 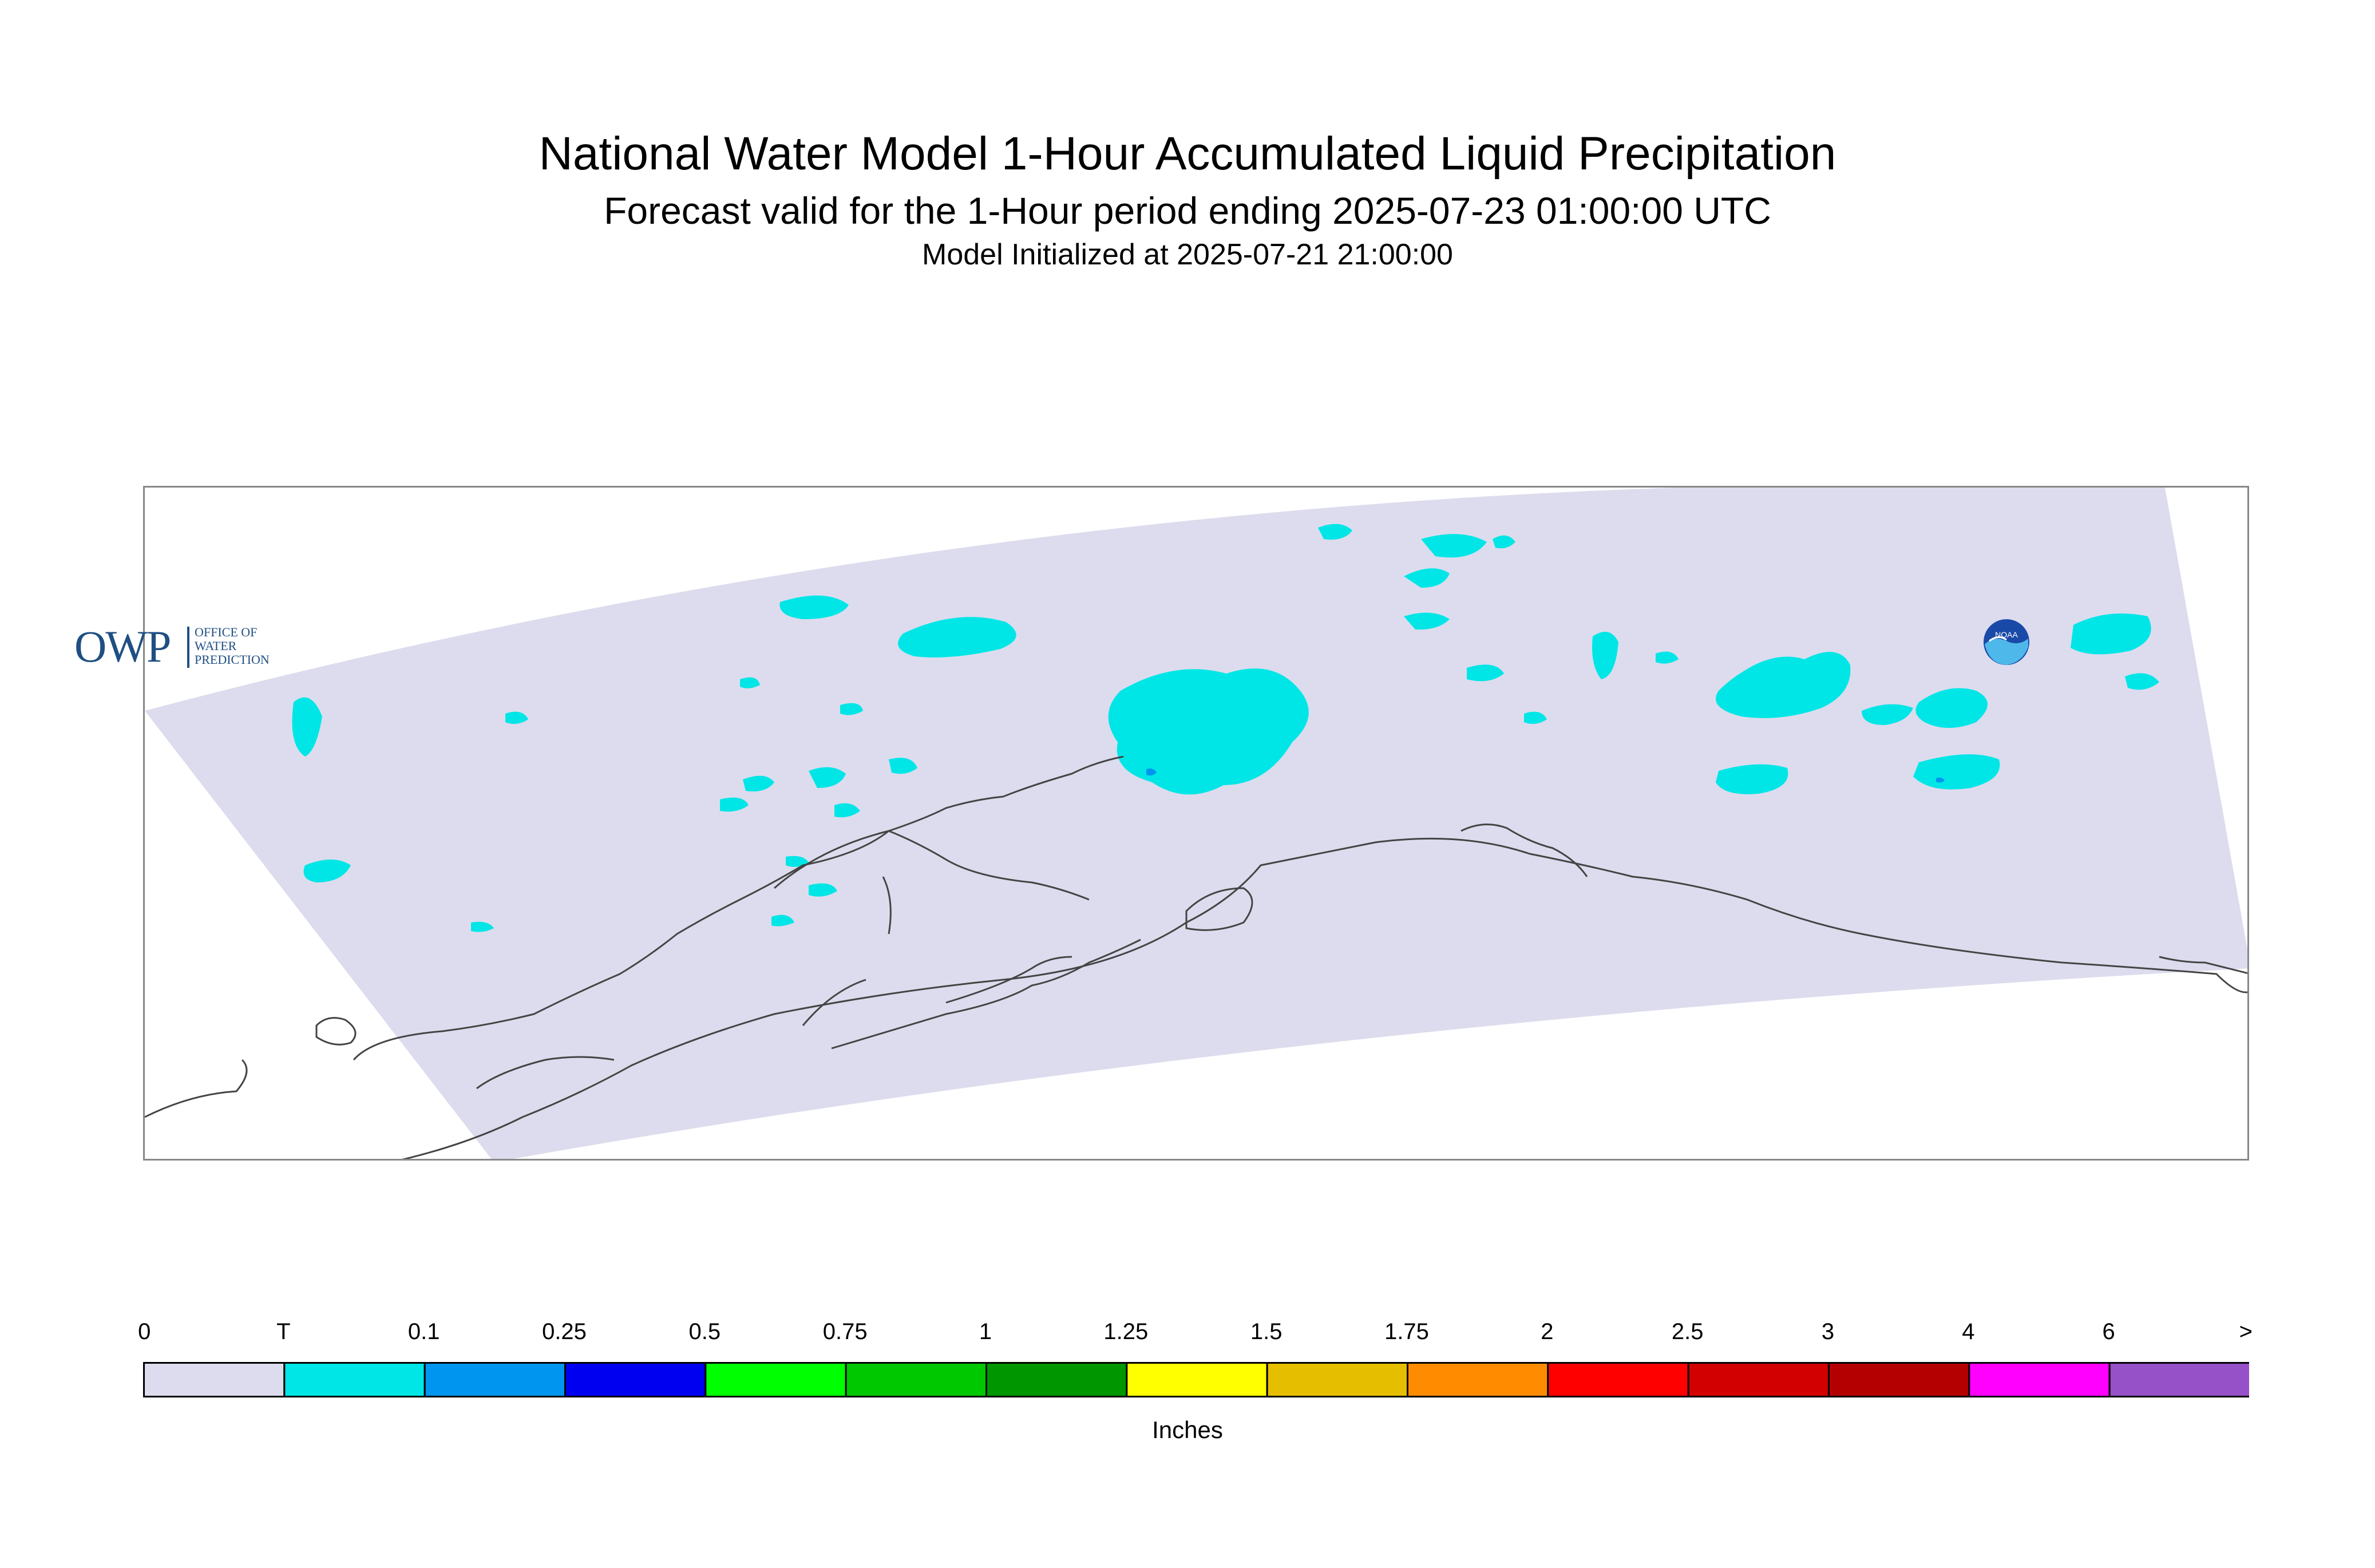 What do you see at coordinates (986, 994) in the screenshot?
I see `alaska-peninsula` at bounding box center [986, 994].